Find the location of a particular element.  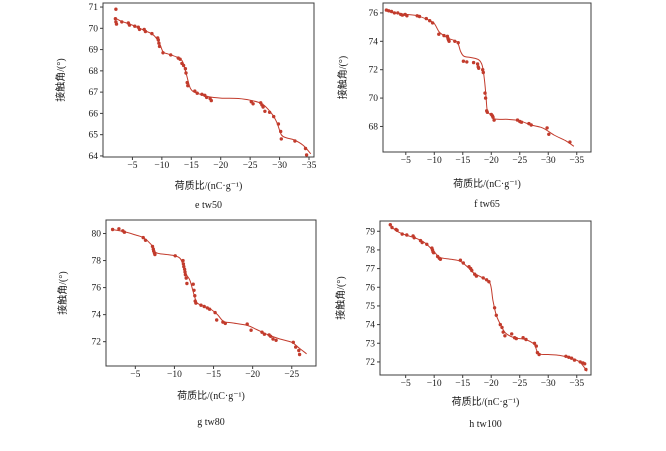

subplot-caption: e tw50 is located at coordinates (208, 205).